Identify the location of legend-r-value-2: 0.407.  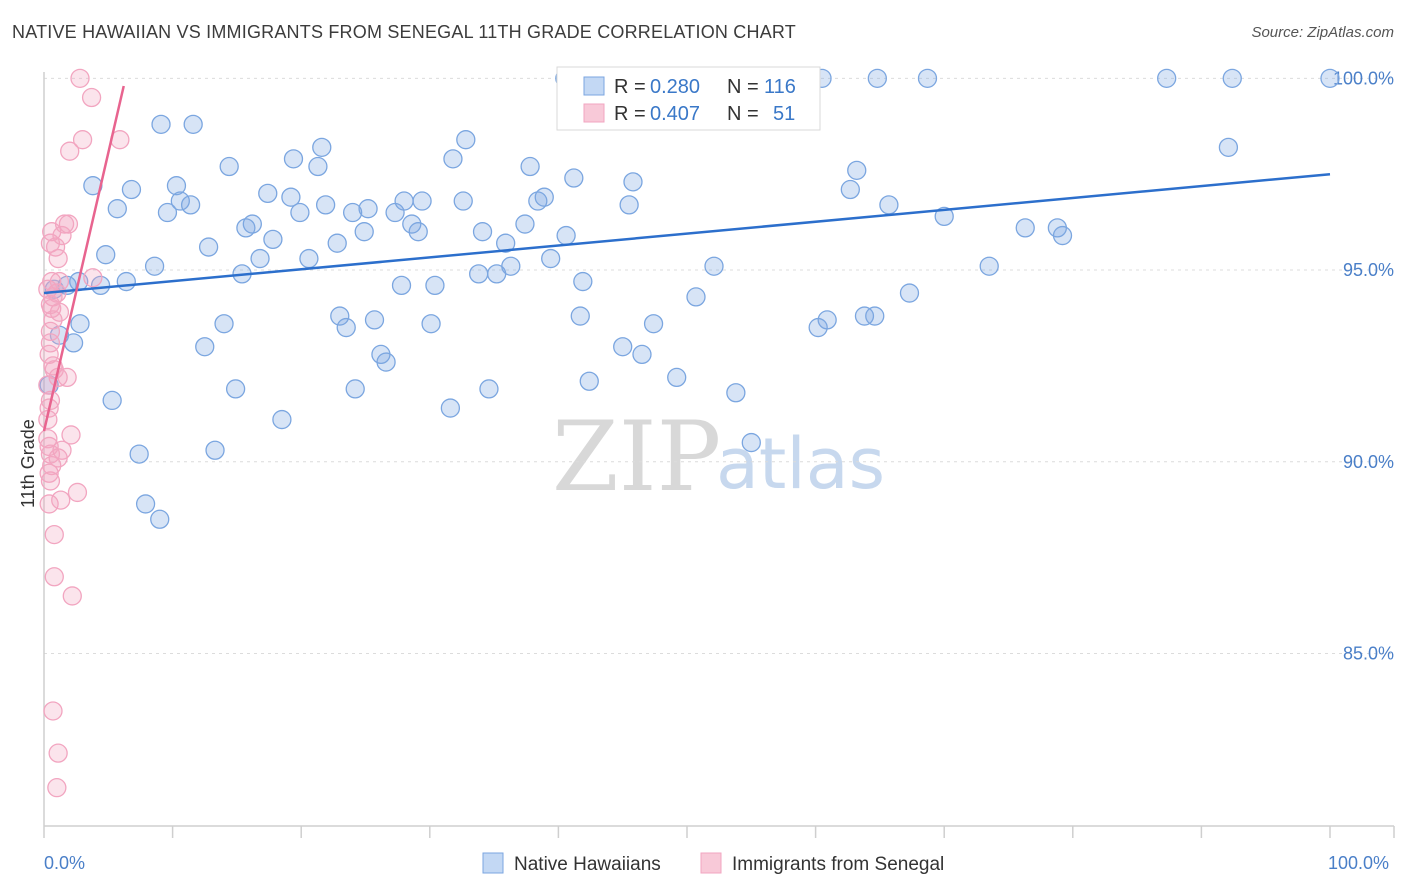
(675, 114).